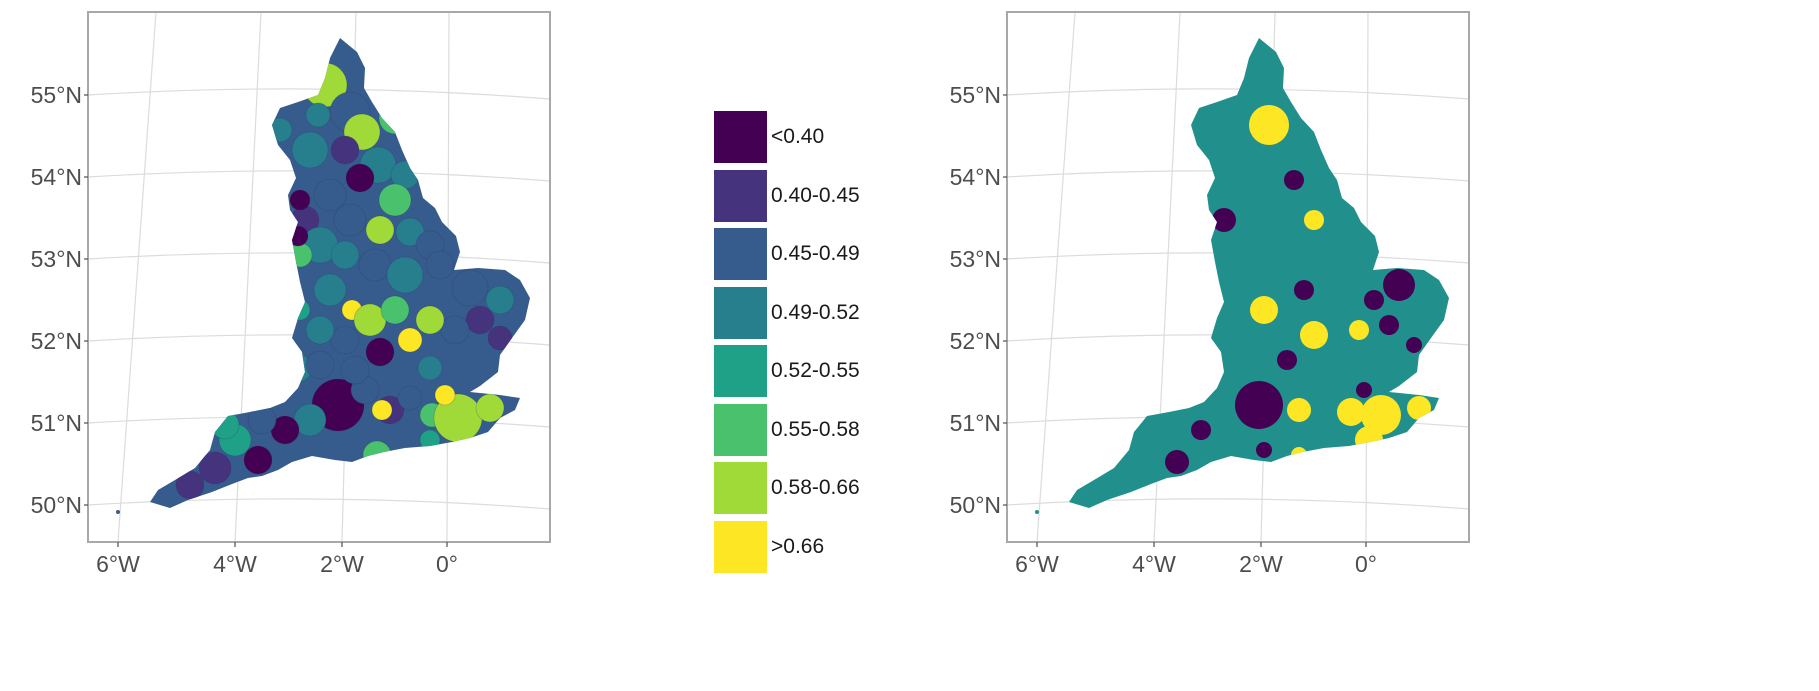 The image size is (1819, 691). Describe the element at coordinates (815, 253) in the screenshot. I see `legend-label: 0.45-0.49` at that location.